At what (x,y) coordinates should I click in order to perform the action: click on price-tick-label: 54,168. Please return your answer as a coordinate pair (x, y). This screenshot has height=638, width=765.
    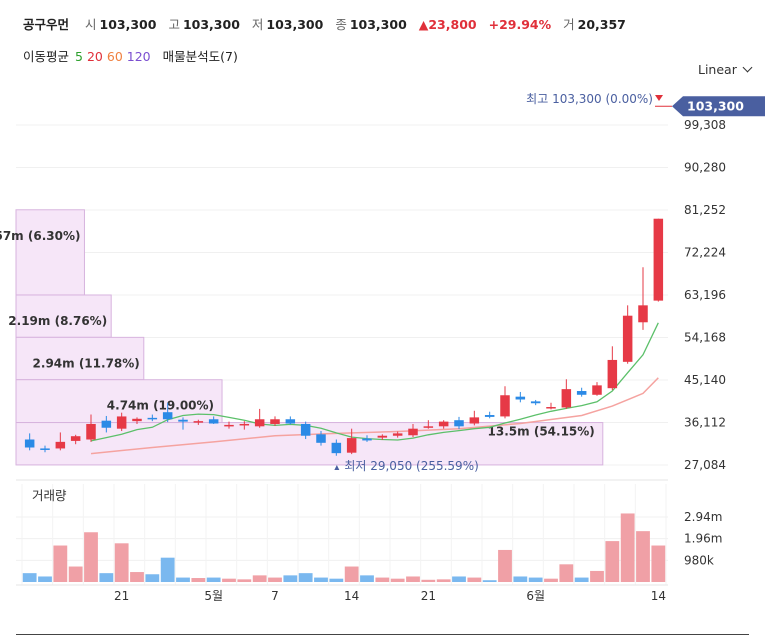
    Looking at the image, I should click on (705, 338).